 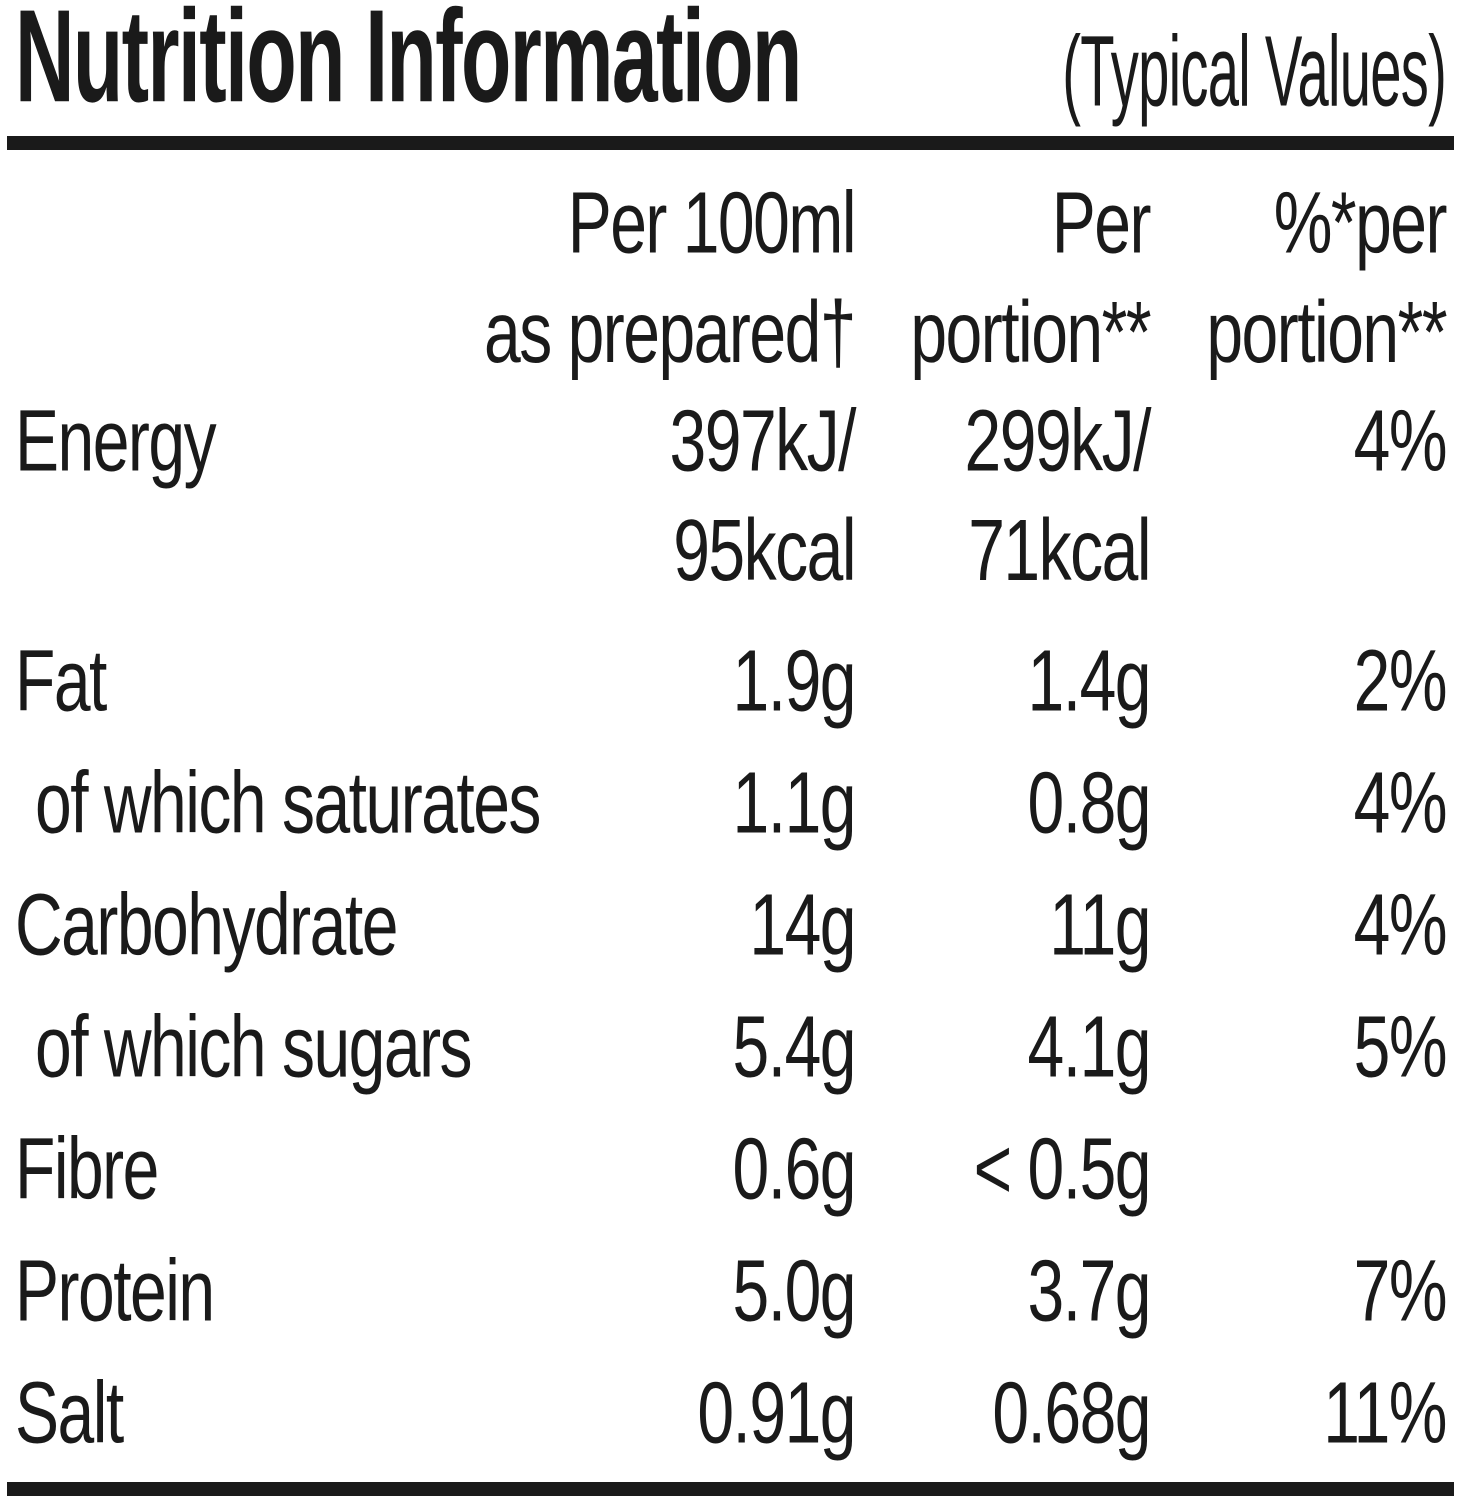 What do you see at coordinates (1299, 1043) in the screenshot?
I see `value-percent-sugars: 5%` at bounding box center [1299, 1043].